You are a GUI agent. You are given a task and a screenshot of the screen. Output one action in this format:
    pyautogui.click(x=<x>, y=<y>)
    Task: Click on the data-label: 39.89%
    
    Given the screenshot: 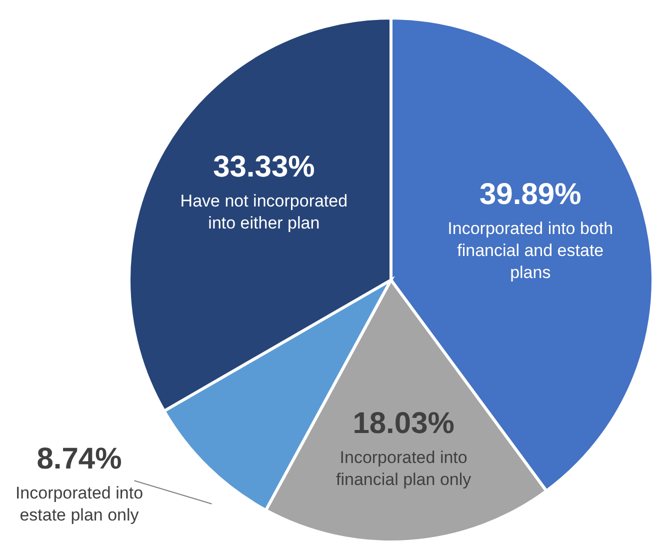 What is the action you would take?
    pyautogui.click(x=531, y=195)
    